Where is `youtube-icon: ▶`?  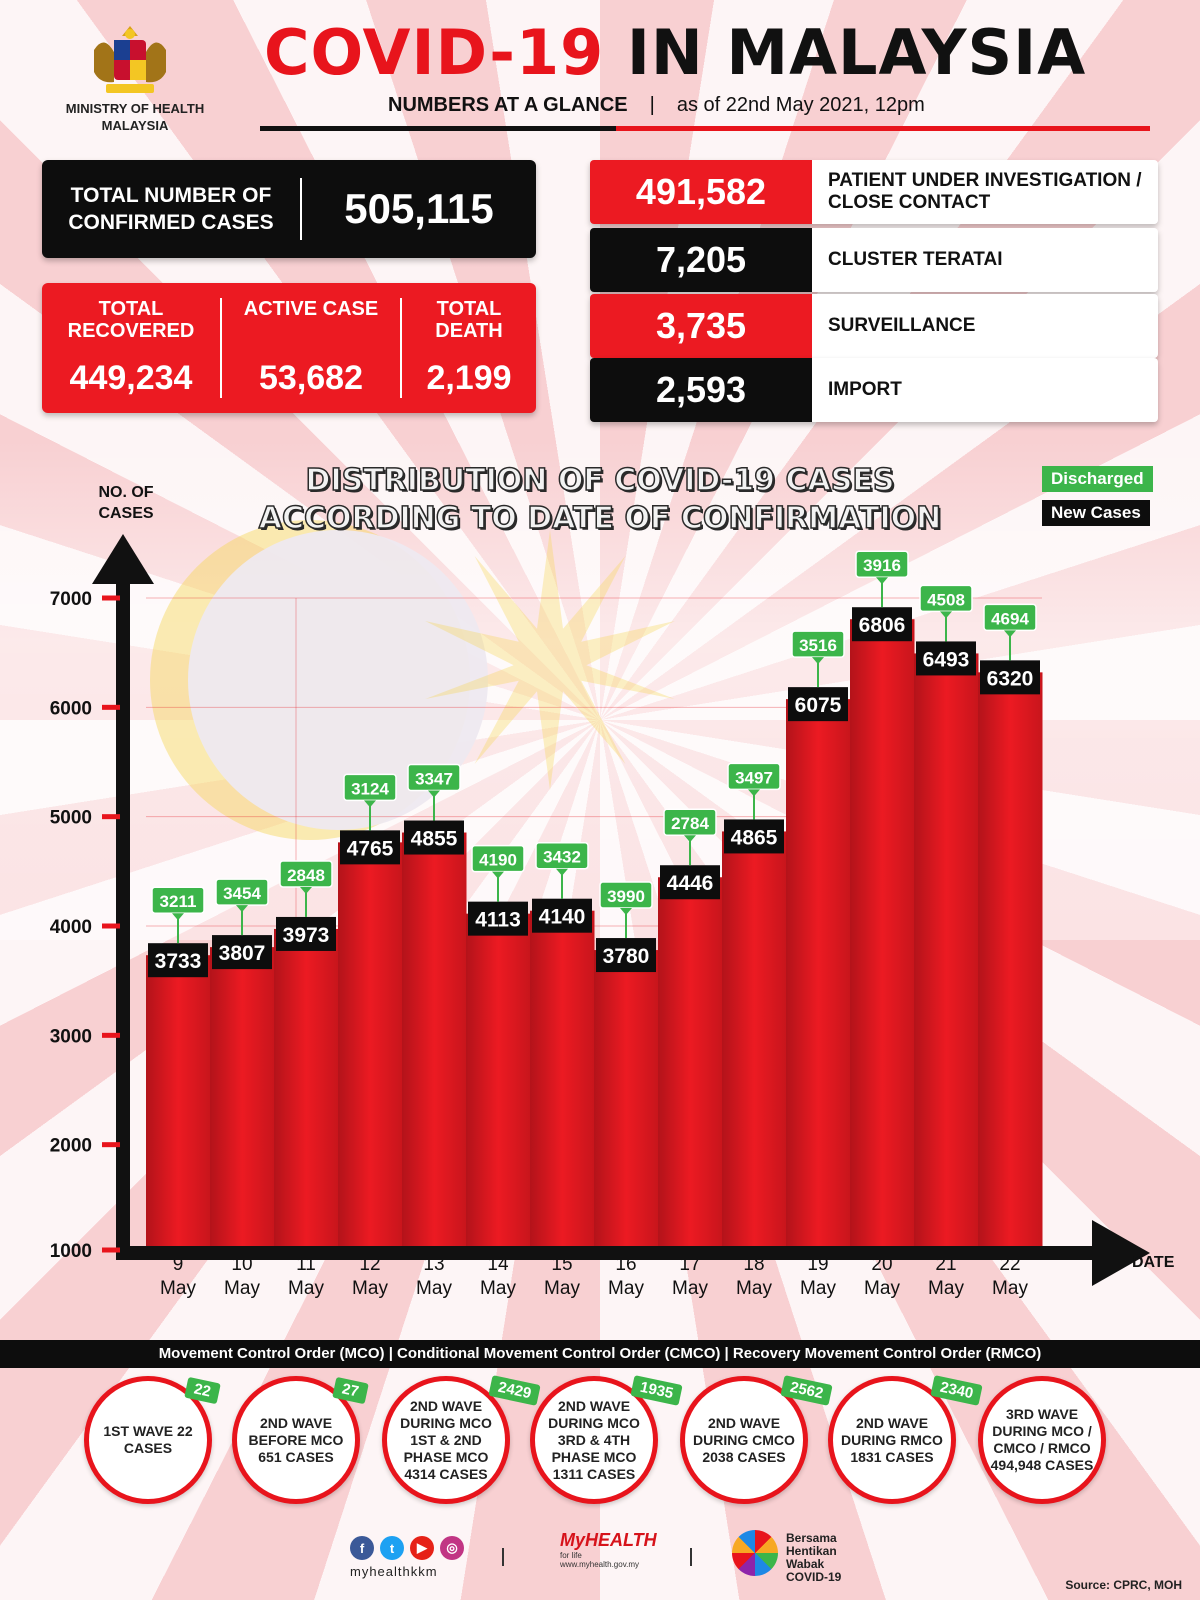 youtube-icon: ▶ is located at coordinates (422, 1548).